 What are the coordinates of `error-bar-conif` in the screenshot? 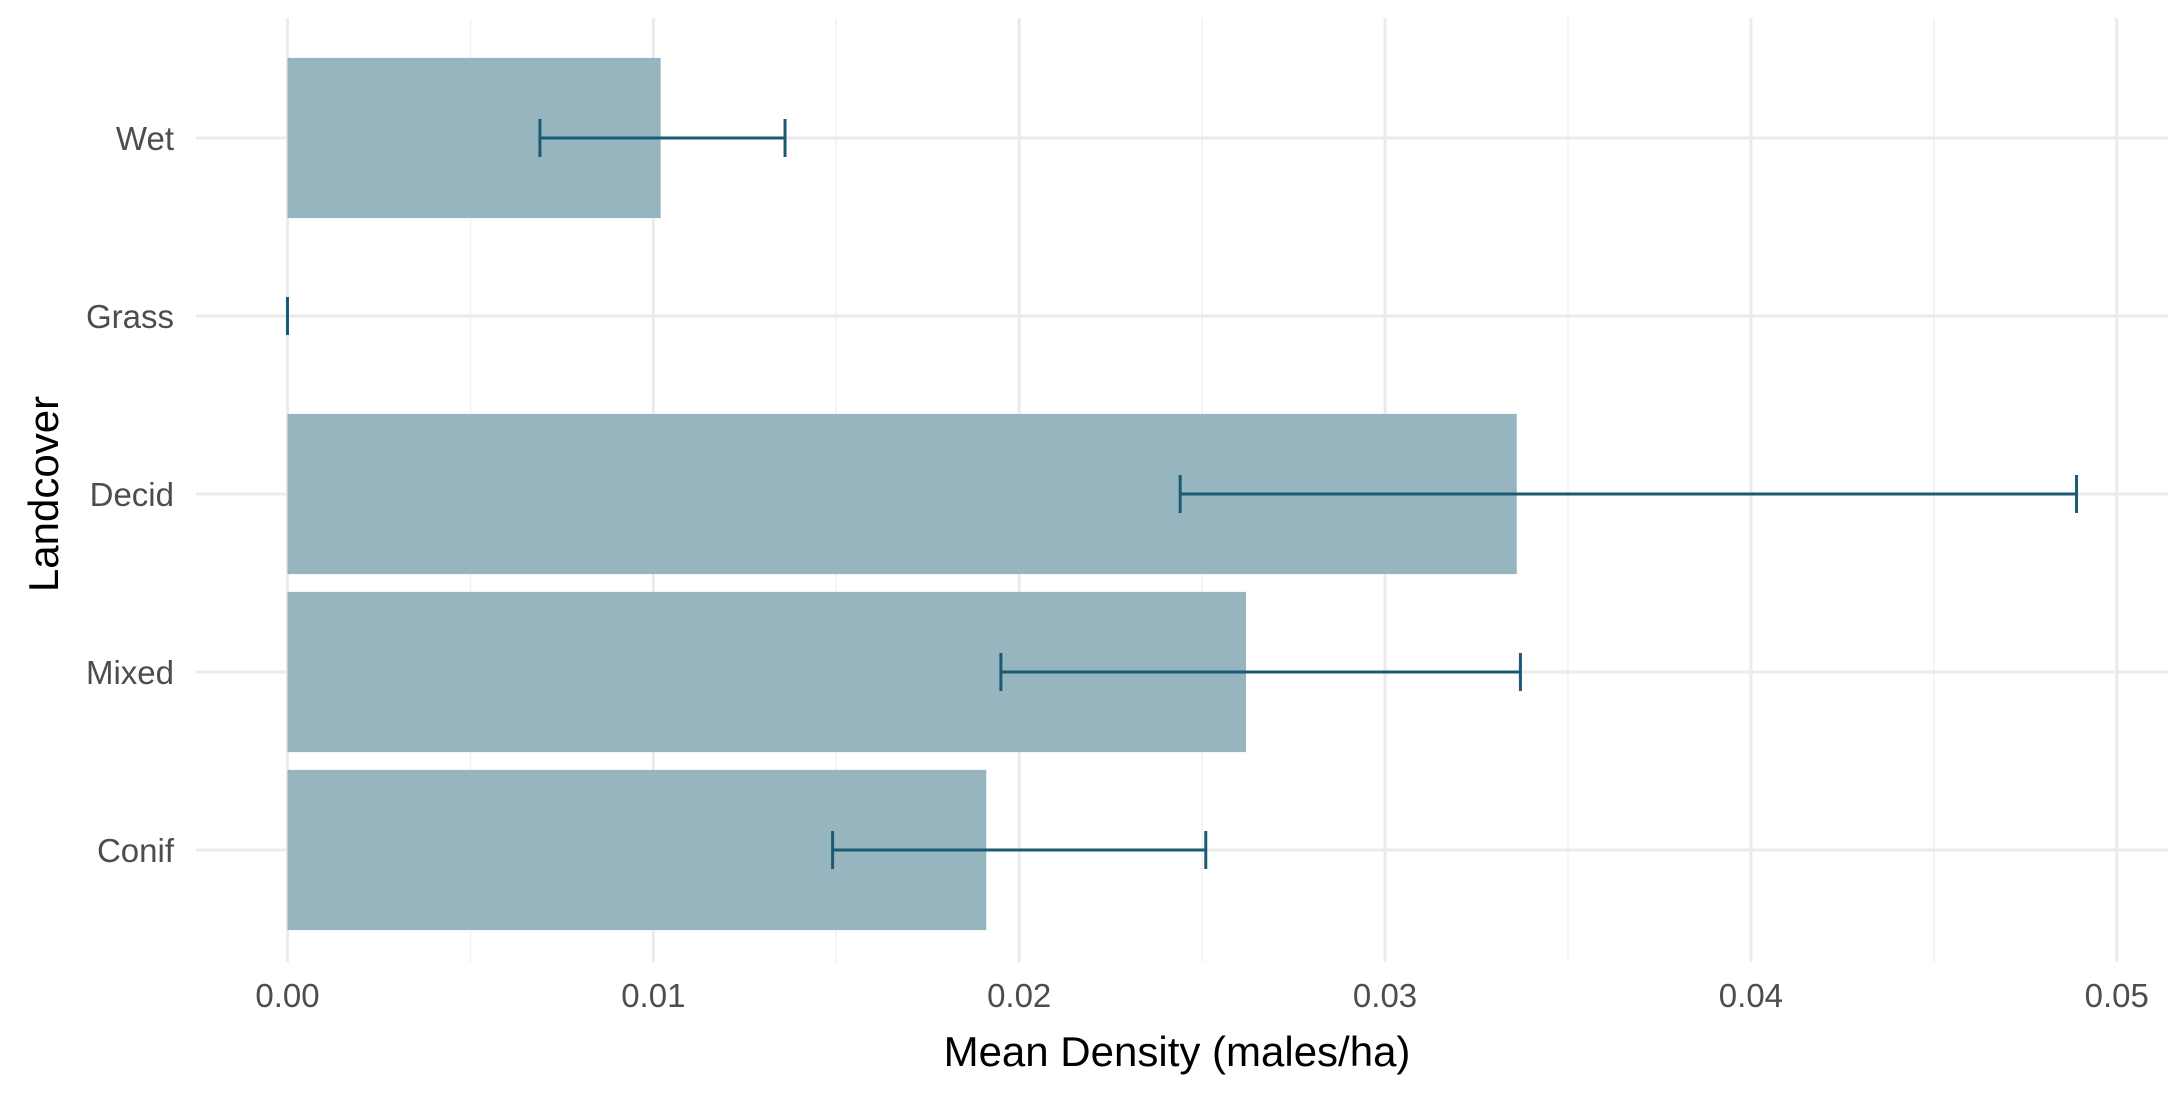 It's located at (1019, 850).